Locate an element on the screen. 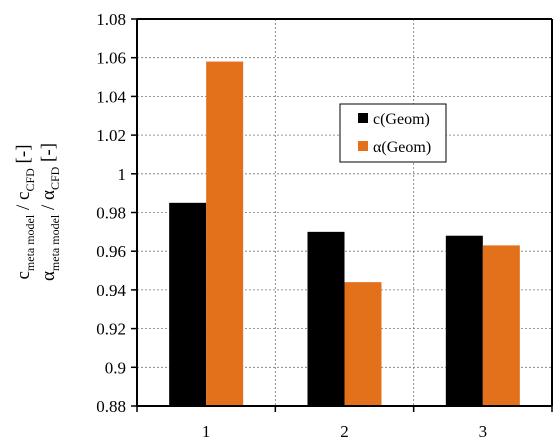 This screenshot has height=441, width=555. y-tick-label: 0.92 is located at coordinates (111, 329).